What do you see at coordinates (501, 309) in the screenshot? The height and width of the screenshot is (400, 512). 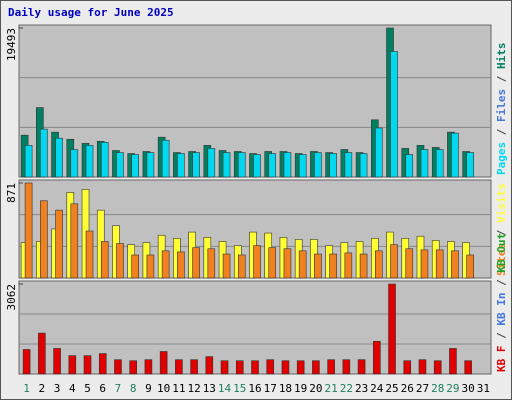 I see `legend-entry: KB In` at bounding box center [501, 309].